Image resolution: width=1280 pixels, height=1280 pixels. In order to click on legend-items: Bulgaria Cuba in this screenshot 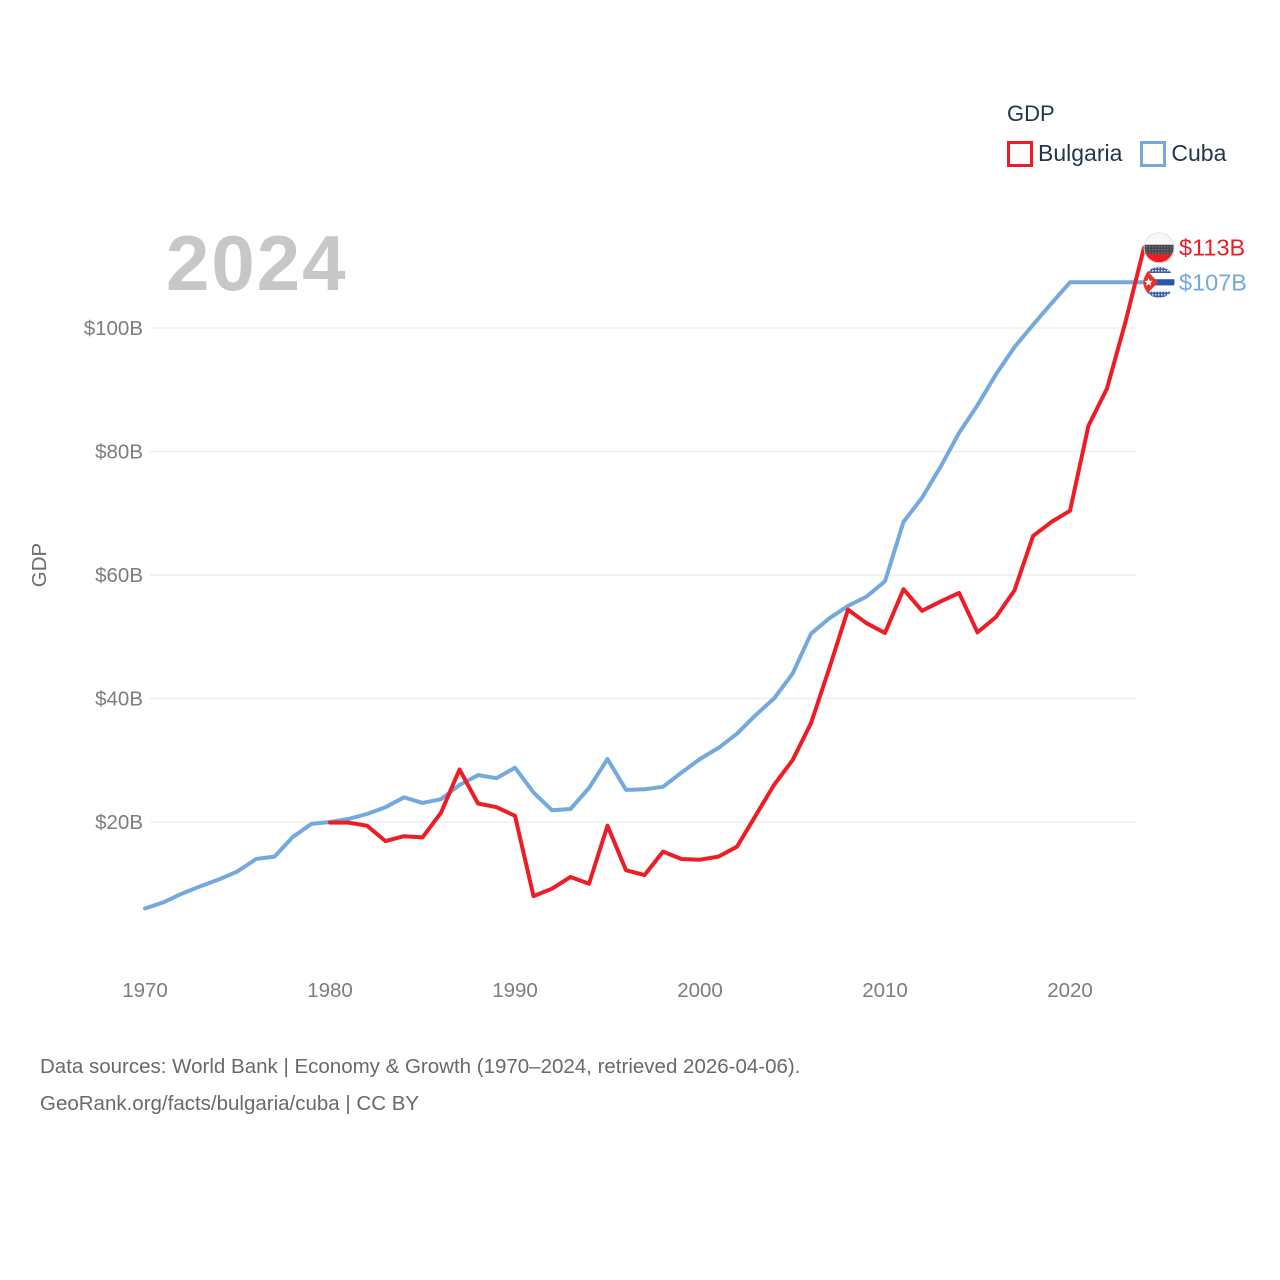, I will do `click(1116, 153)`.